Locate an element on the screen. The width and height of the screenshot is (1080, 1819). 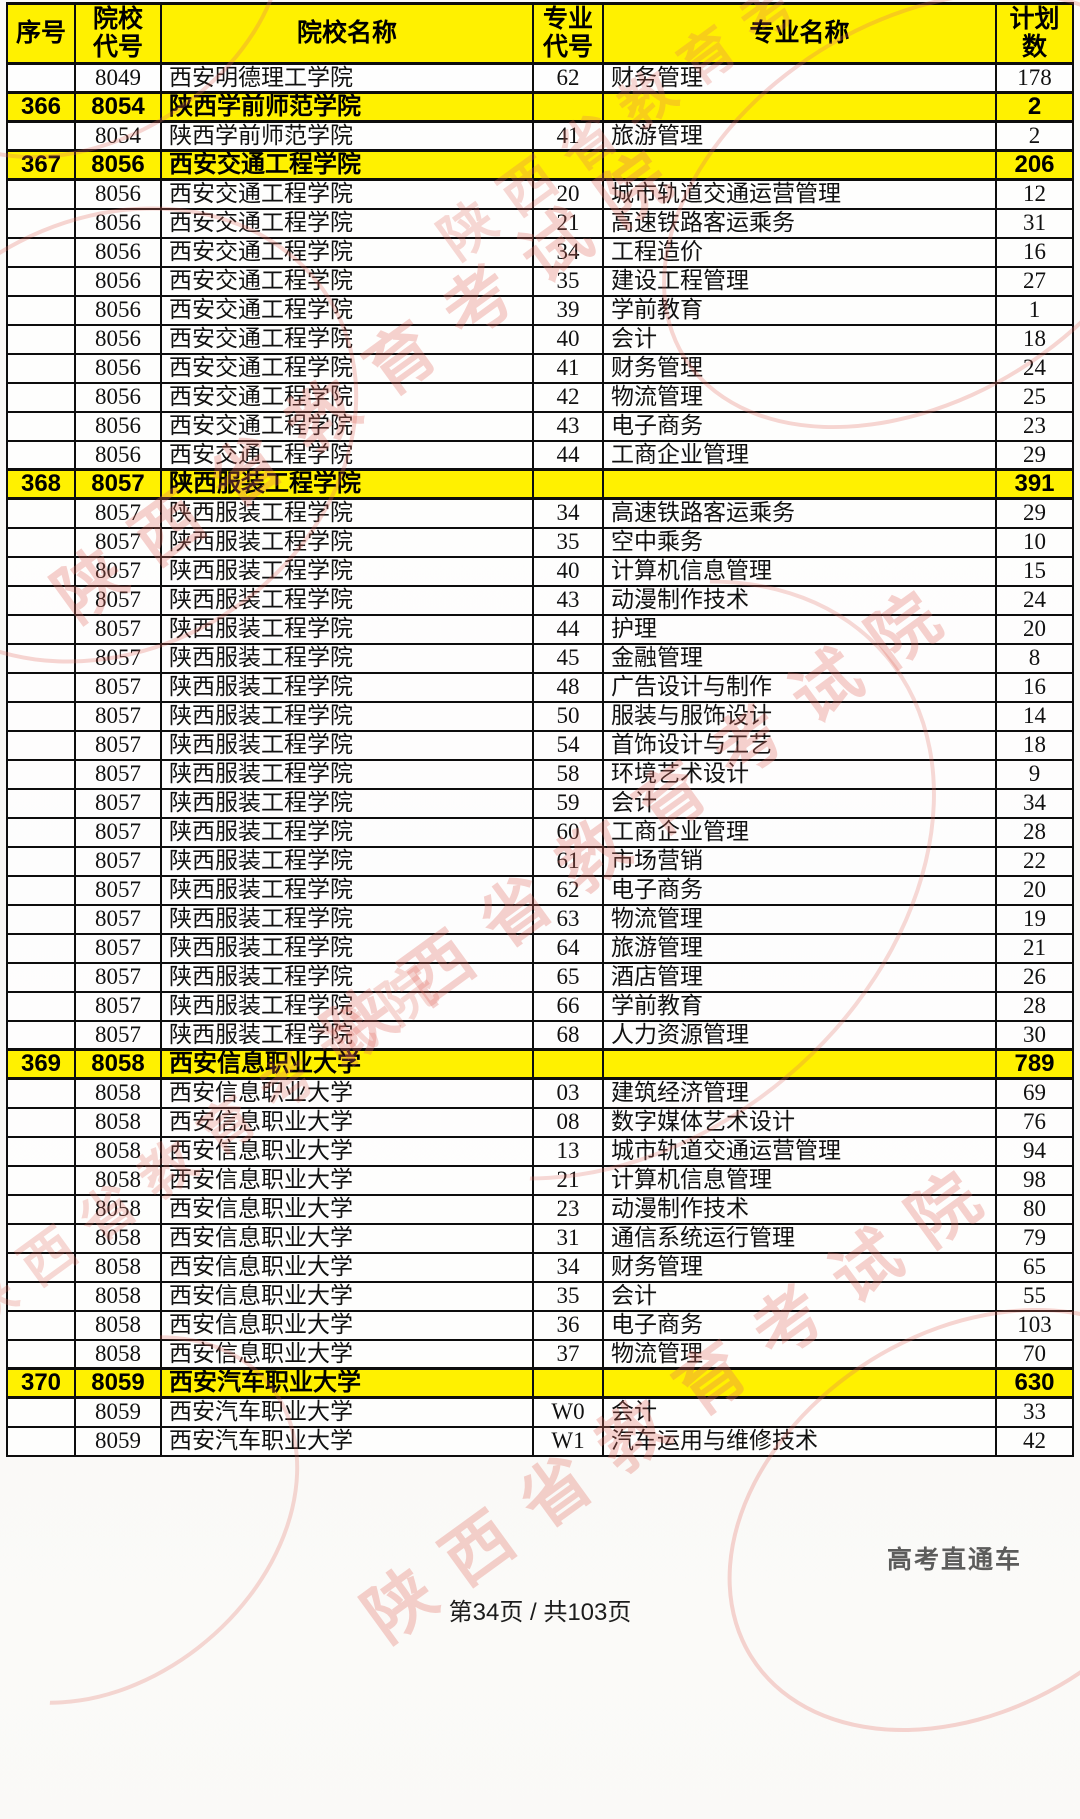
major-code-cell: 03 is located at coordinates (568, 1093).